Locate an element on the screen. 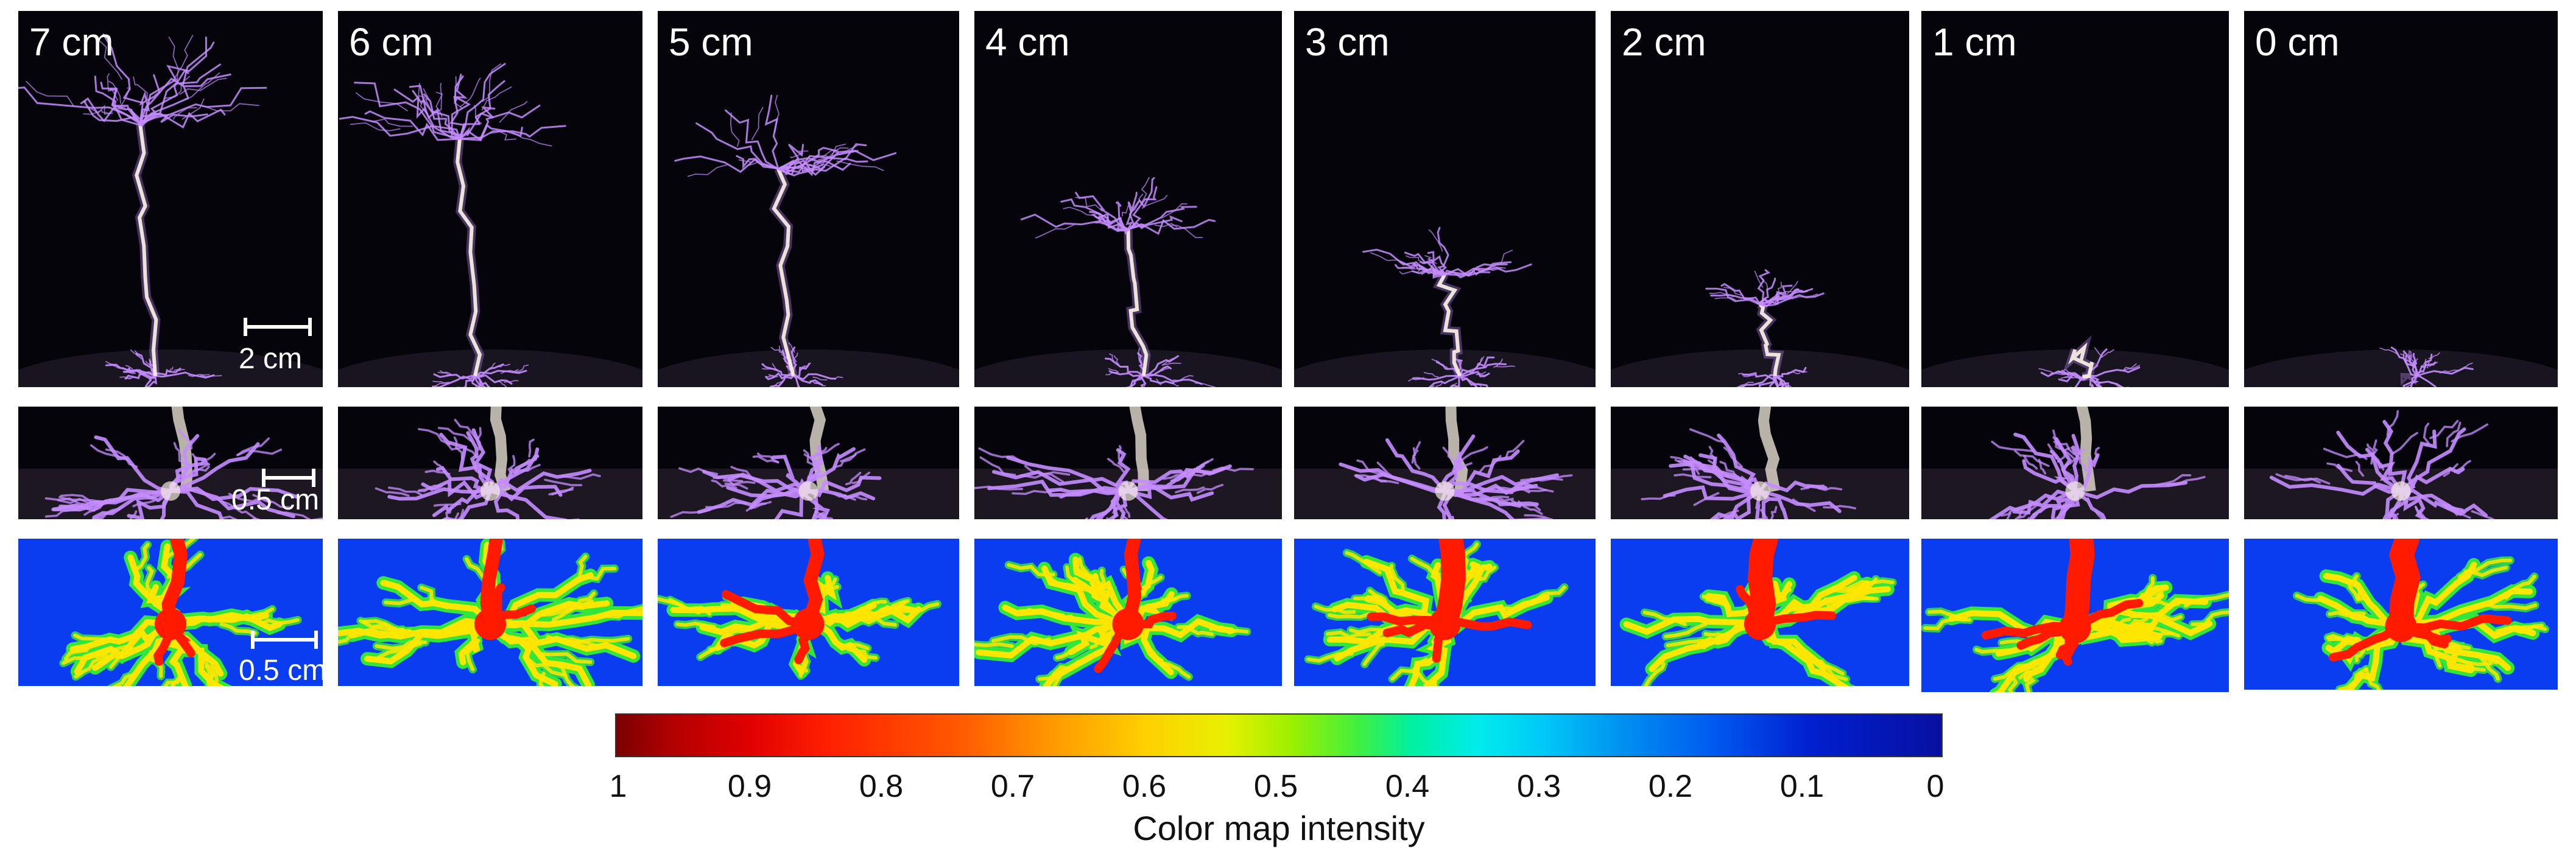 The image size is (2576, 868). heatmap-panel-4cm is located at coordinates (1128, 612).